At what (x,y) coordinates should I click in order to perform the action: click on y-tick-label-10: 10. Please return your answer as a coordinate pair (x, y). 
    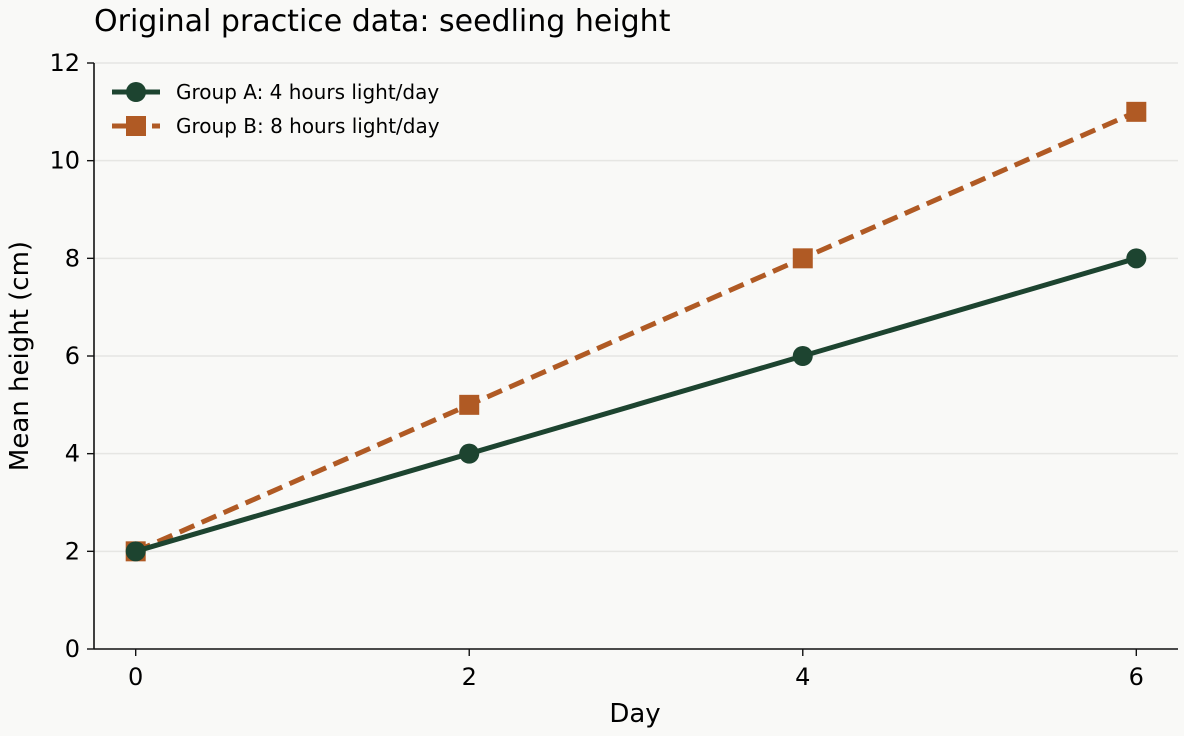
    Looking at the image, I should click on (64, 161).